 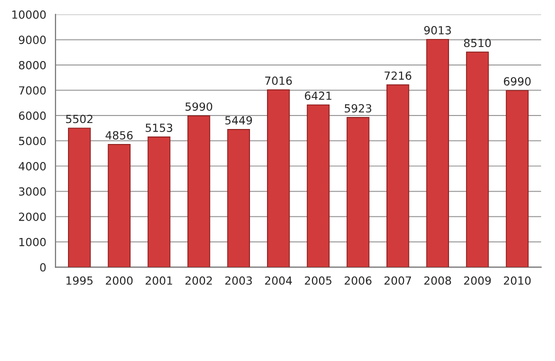 What do you see at coordinates (79, 119) in the screenshot?
I see `data-label: 5502` at bounding box center [79, 119].